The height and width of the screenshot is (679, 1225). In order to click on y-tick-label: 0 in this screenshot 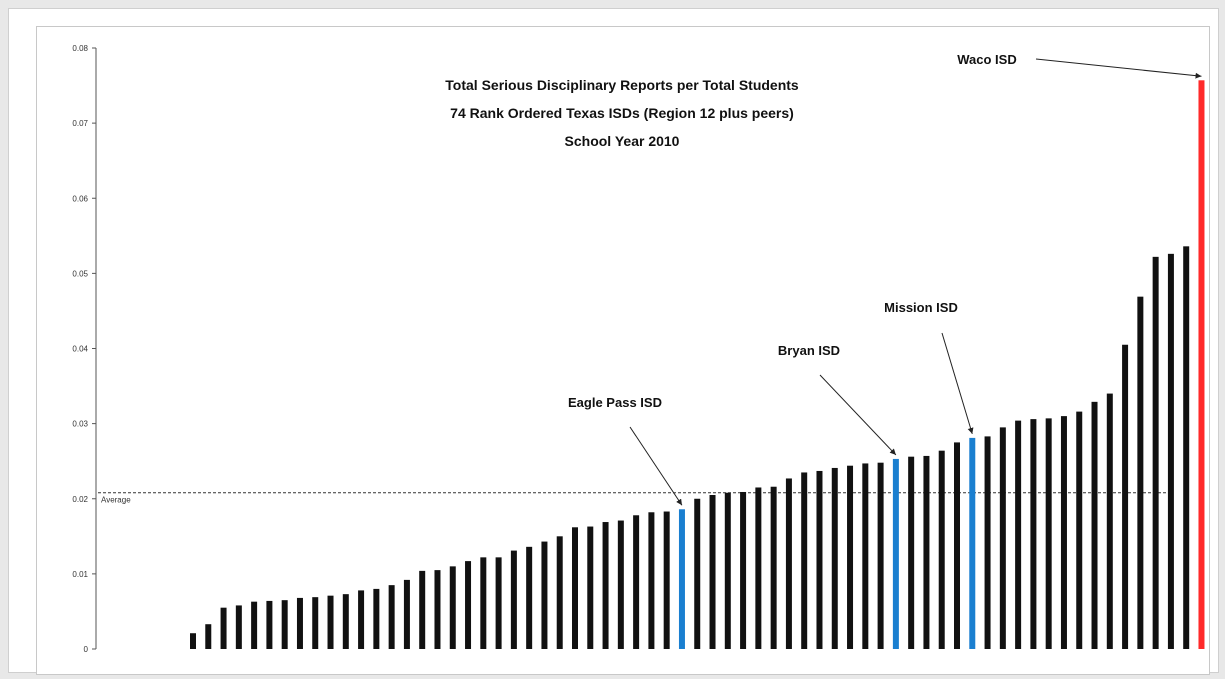, I will do `click(86, 649)`.